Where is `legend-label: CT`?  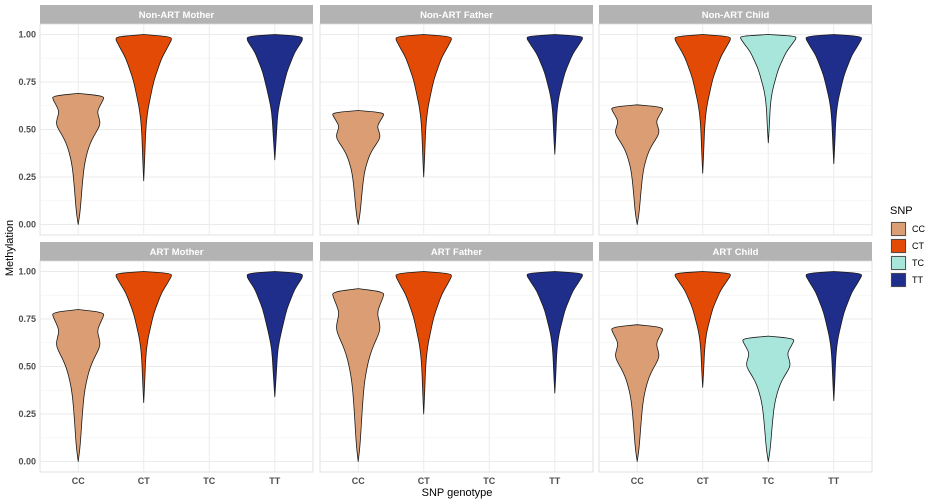 legend-label: CT is located at coordinates (918, 246).